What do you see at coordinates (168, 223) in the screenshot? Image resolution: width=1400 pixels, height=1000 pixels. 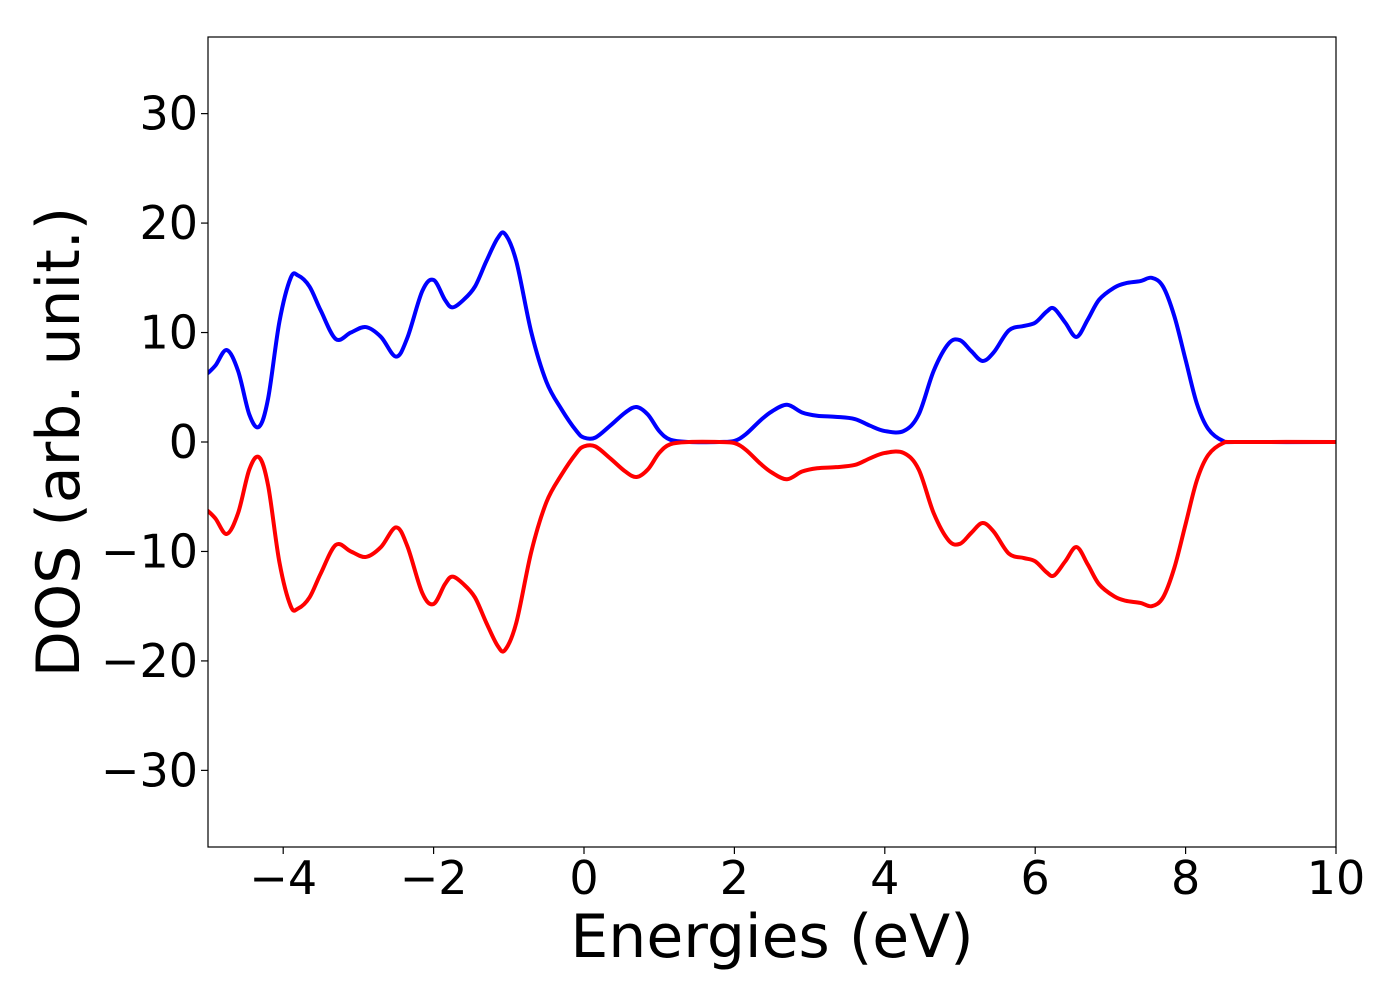 I see `y-tick-label: 20` at bounding box center [168, 223].